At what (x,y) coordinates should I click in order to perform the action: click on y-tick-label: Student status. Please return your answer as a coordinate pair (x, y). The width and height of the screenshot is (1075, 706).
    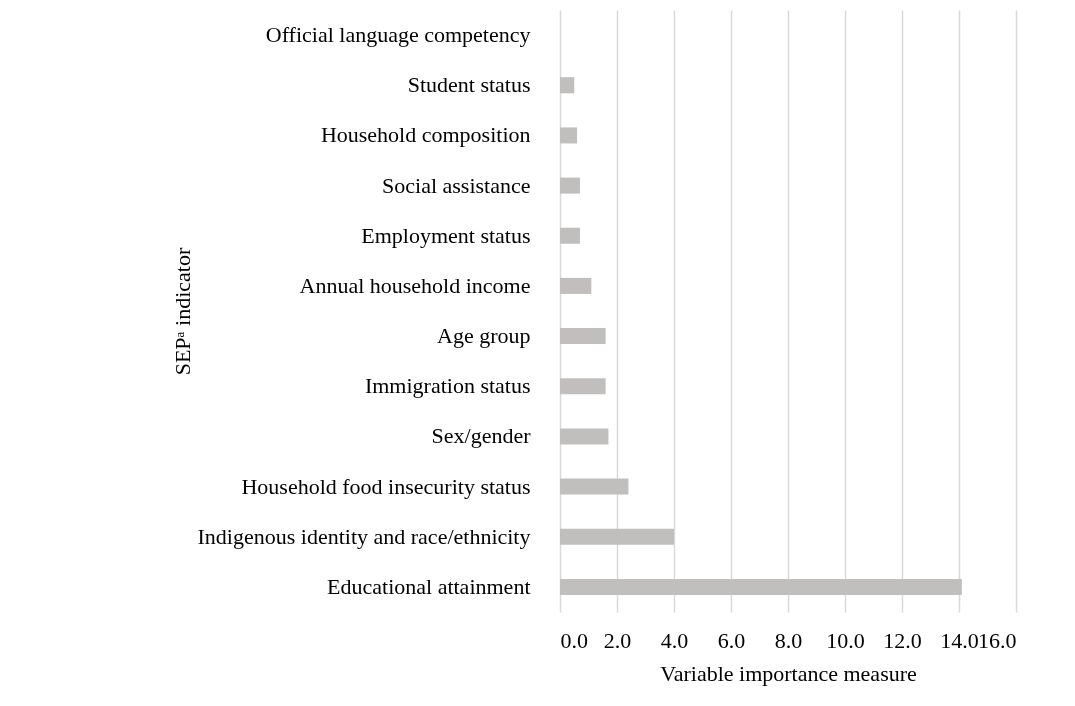
    Looking at the image, I should click on (469, 85).